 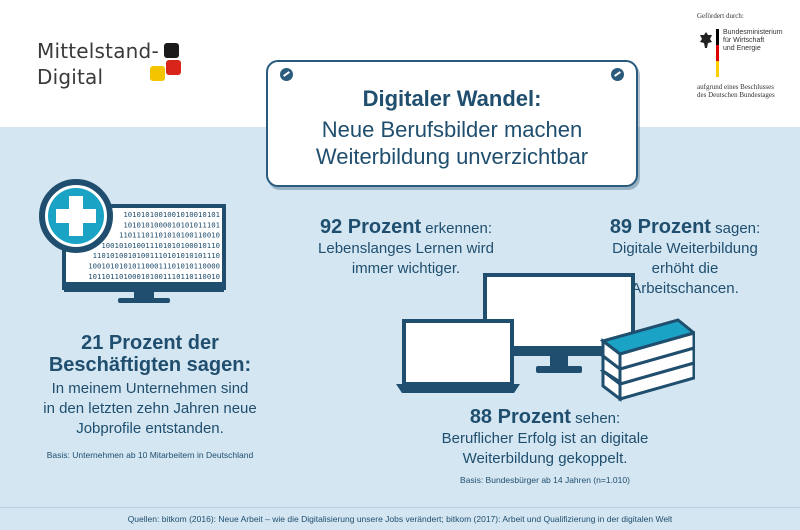 What do you see at coordinates (144, 287) in the screenshot?
I see `monitor-bezel` at bounding box center [144, 287].